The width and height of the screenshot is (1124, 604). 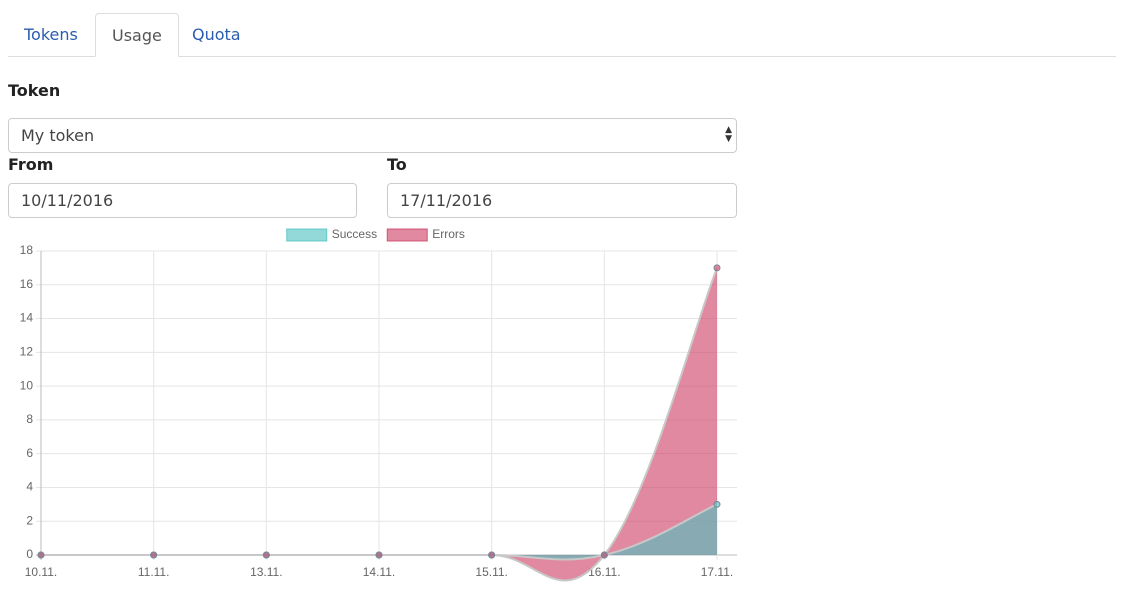 I want to click on tab-bar: Tokens Usage Quota, so click(x=562, y=35).